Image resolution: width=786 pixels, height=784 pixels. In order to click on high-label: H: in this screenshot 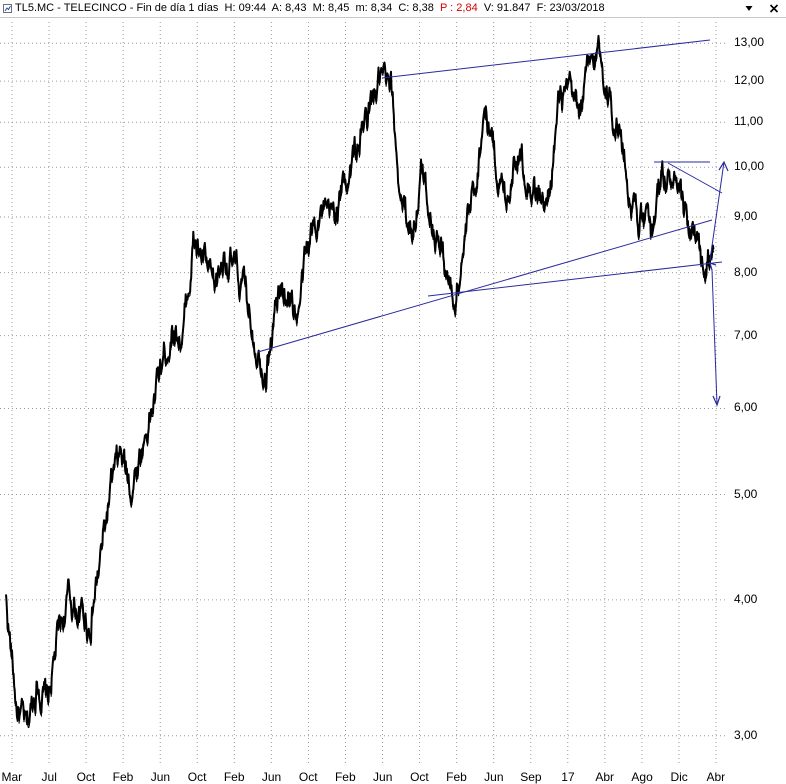, I will do `click(230, 8)`.